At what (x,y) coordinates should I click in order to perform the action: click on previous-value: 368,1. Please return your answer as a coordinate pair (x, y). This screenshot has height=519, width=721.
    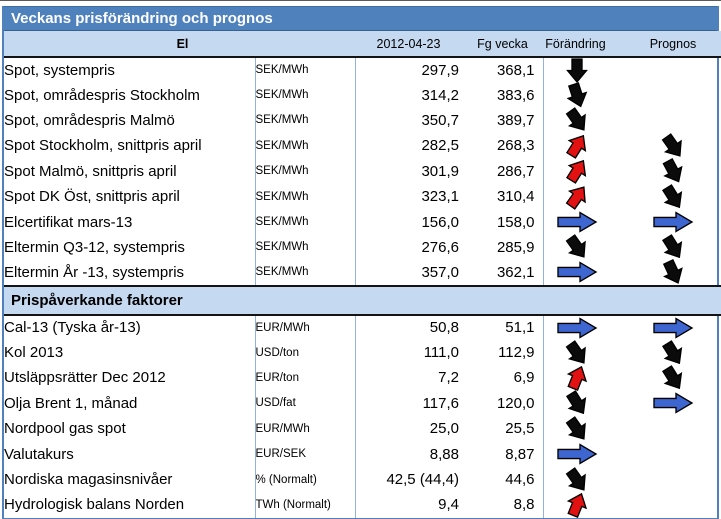
    Looking at the image, I should click on (515, 70).